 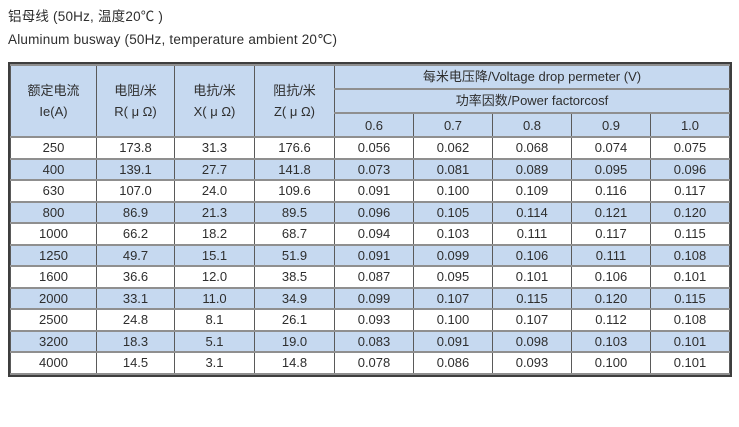 What do you see at coordinates (53, 363) in the screenshot?
I see `table-cell: 4000` at bounding box center [53, 363].